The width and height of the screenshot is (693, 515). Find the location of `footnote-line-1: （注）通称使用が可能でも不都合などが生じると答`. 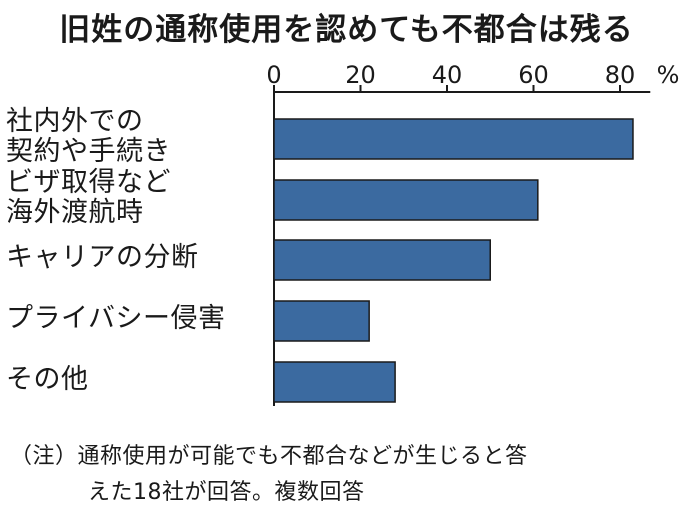

footnote-line-1: （注）通称使用が可能でも不都合などが生じると答 is located at coordinates (269, 456).